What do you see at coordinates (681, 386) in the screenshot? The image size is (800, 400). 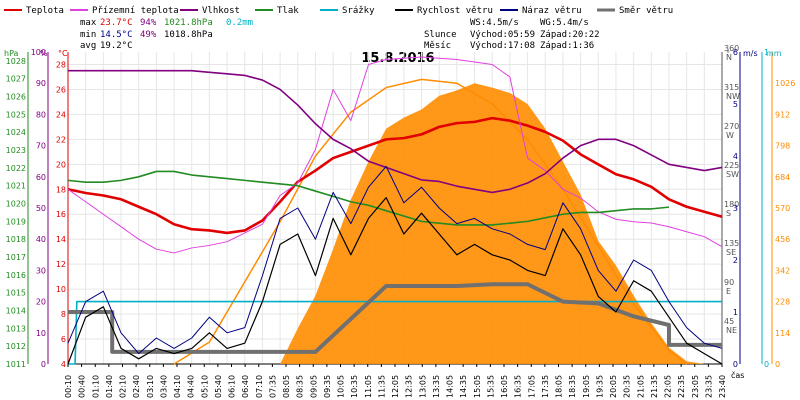 I see `x-tick-label: 22:35` at bounding box center [681, 386].